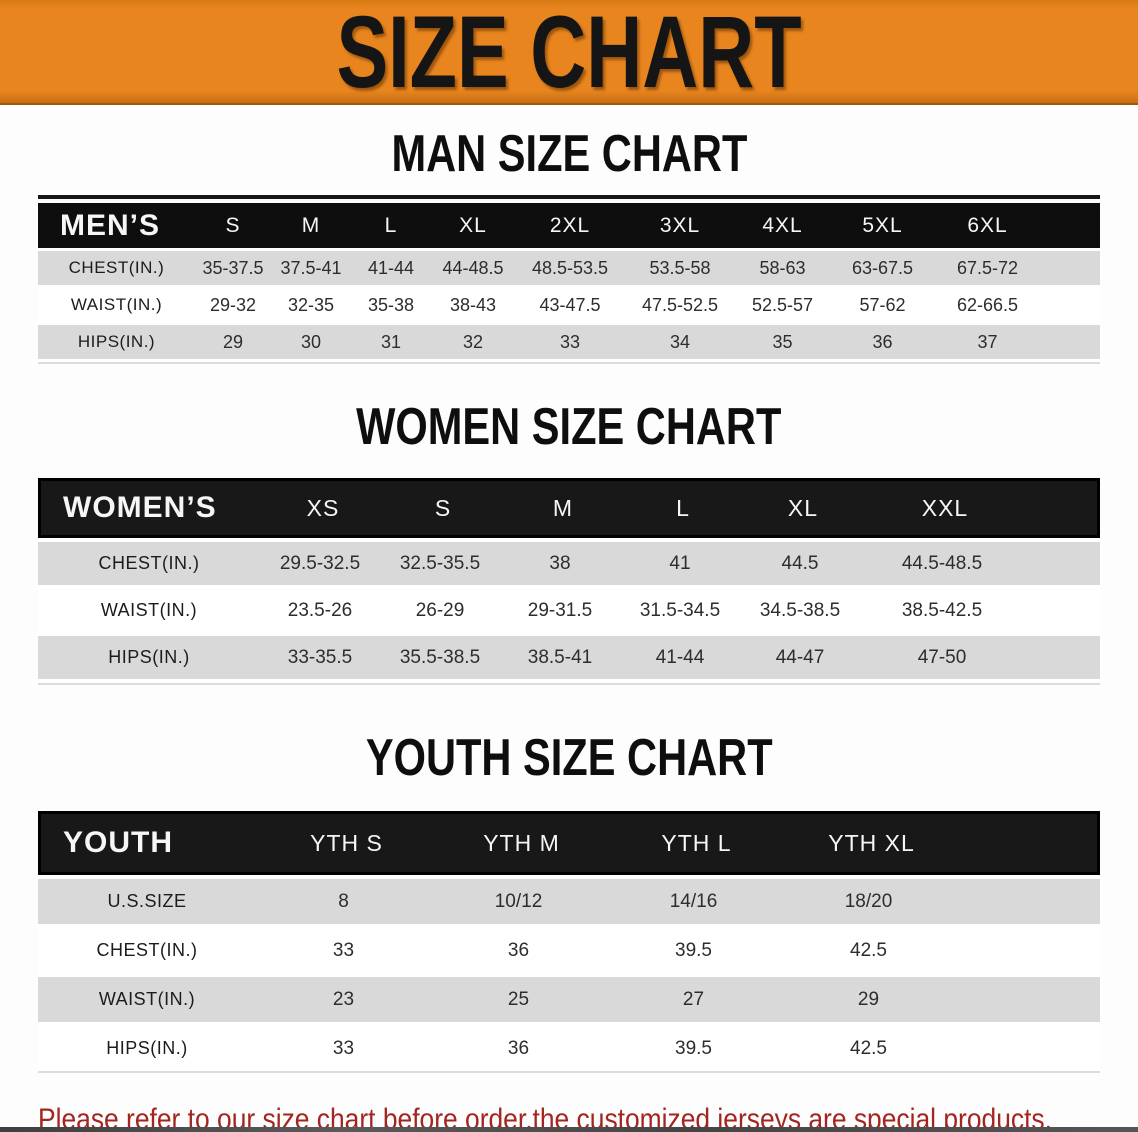  Describe the element at coordinates (391, 341) in the screenshot. I see `size-value: 31` at that location.